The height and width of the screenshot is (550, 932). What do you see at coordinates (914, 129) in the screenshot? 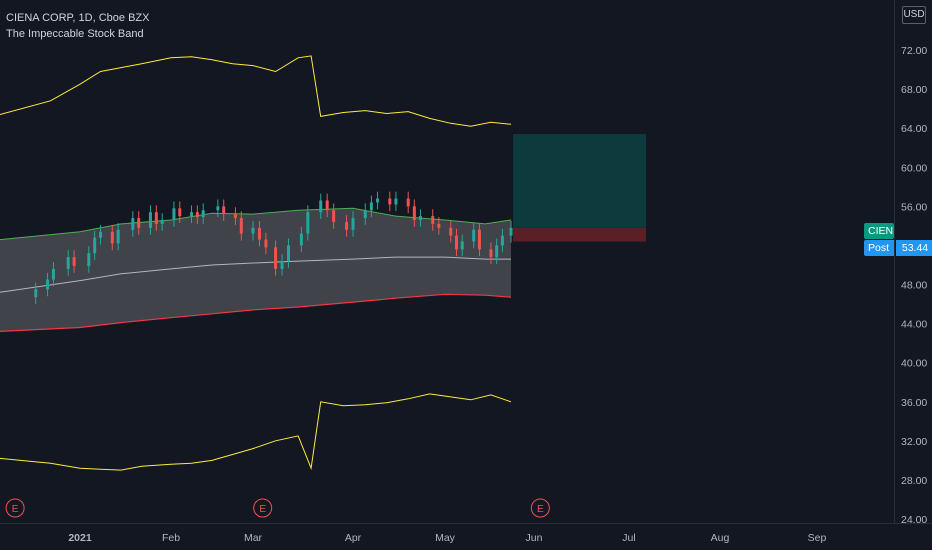
I see `price-tick-label: 64.00` at bounding box center [914, 129].